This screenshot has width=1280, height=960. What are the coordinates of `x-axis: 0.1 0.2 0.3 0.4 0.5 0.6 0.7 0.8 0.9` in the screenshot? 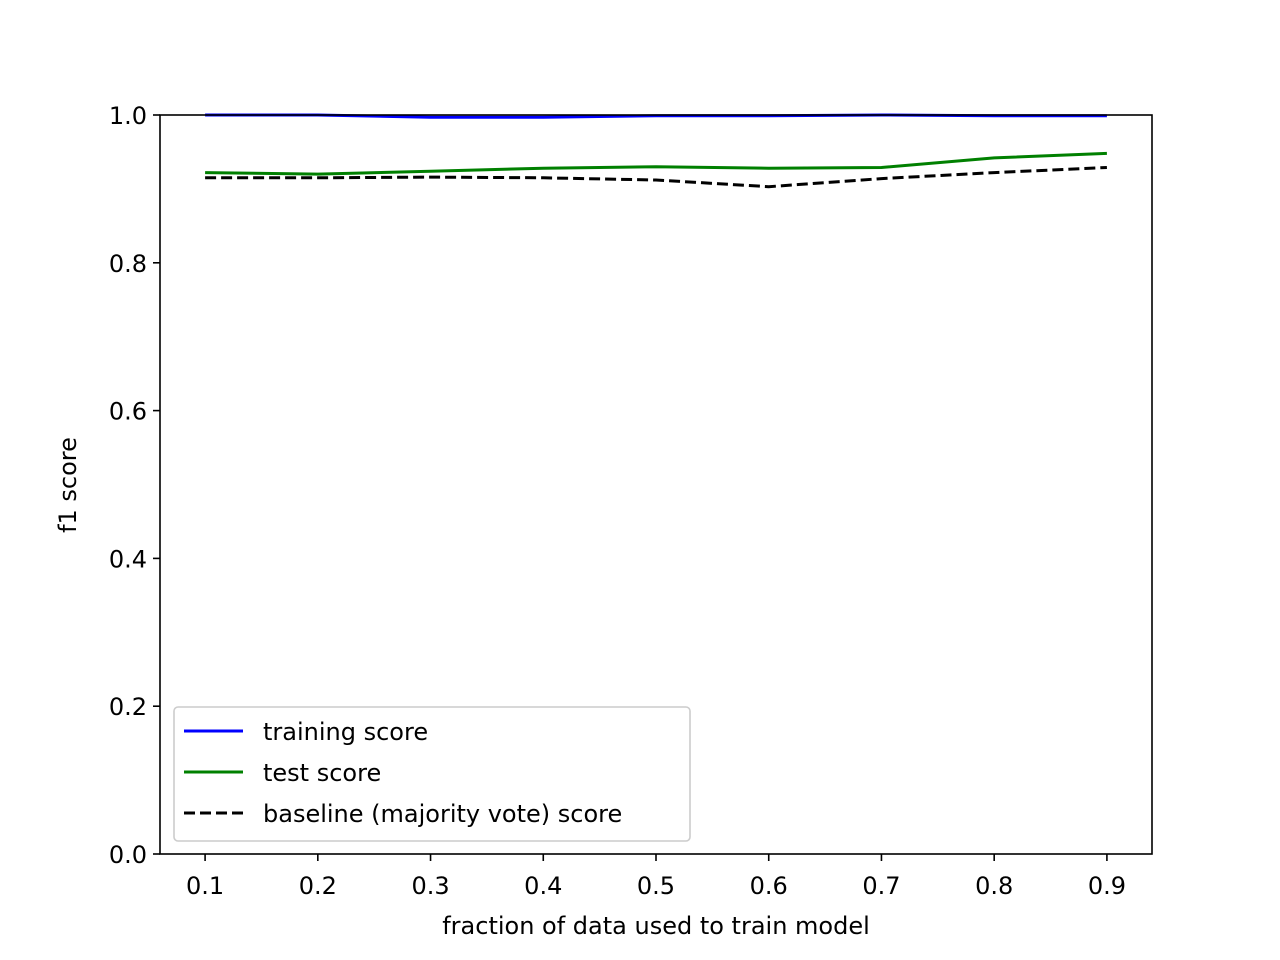 It's located at (656, 877).